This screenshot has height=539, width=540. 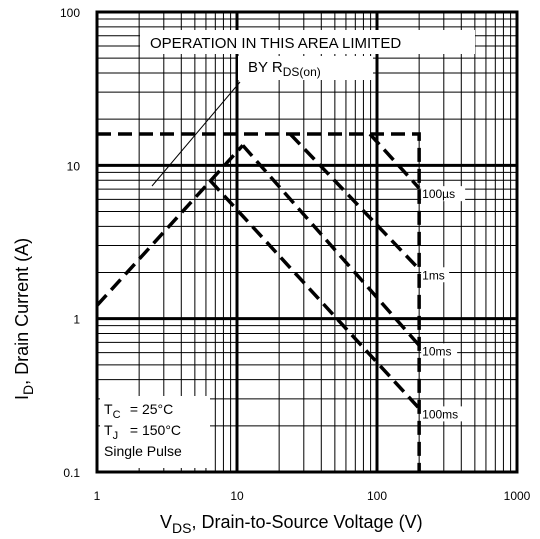 What do you see at coordinates (181, 528) in the screenshot?
I see `x-label-sub: DS` at bounding box center [181, 528].